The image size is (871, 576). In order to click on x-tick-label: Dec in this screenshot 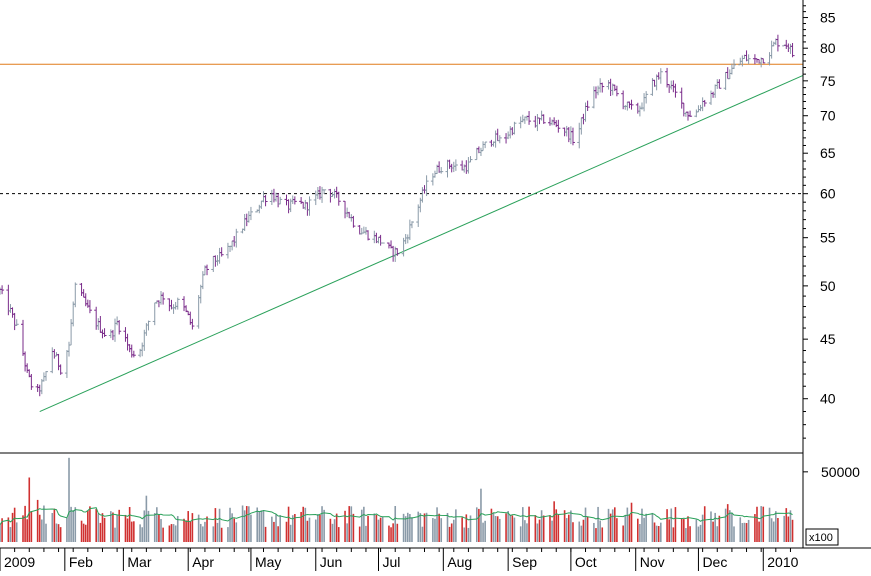, I will do `click(714, 562)`.